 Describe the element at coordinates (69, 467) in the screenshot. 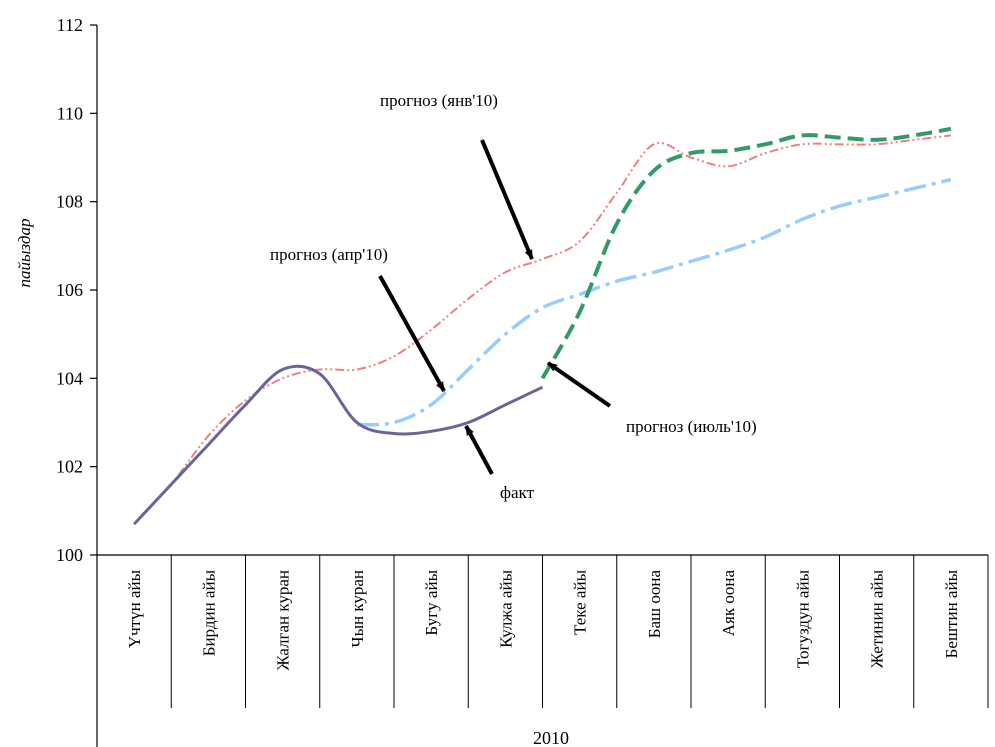

I see `y-tick-label: 102` at that location.